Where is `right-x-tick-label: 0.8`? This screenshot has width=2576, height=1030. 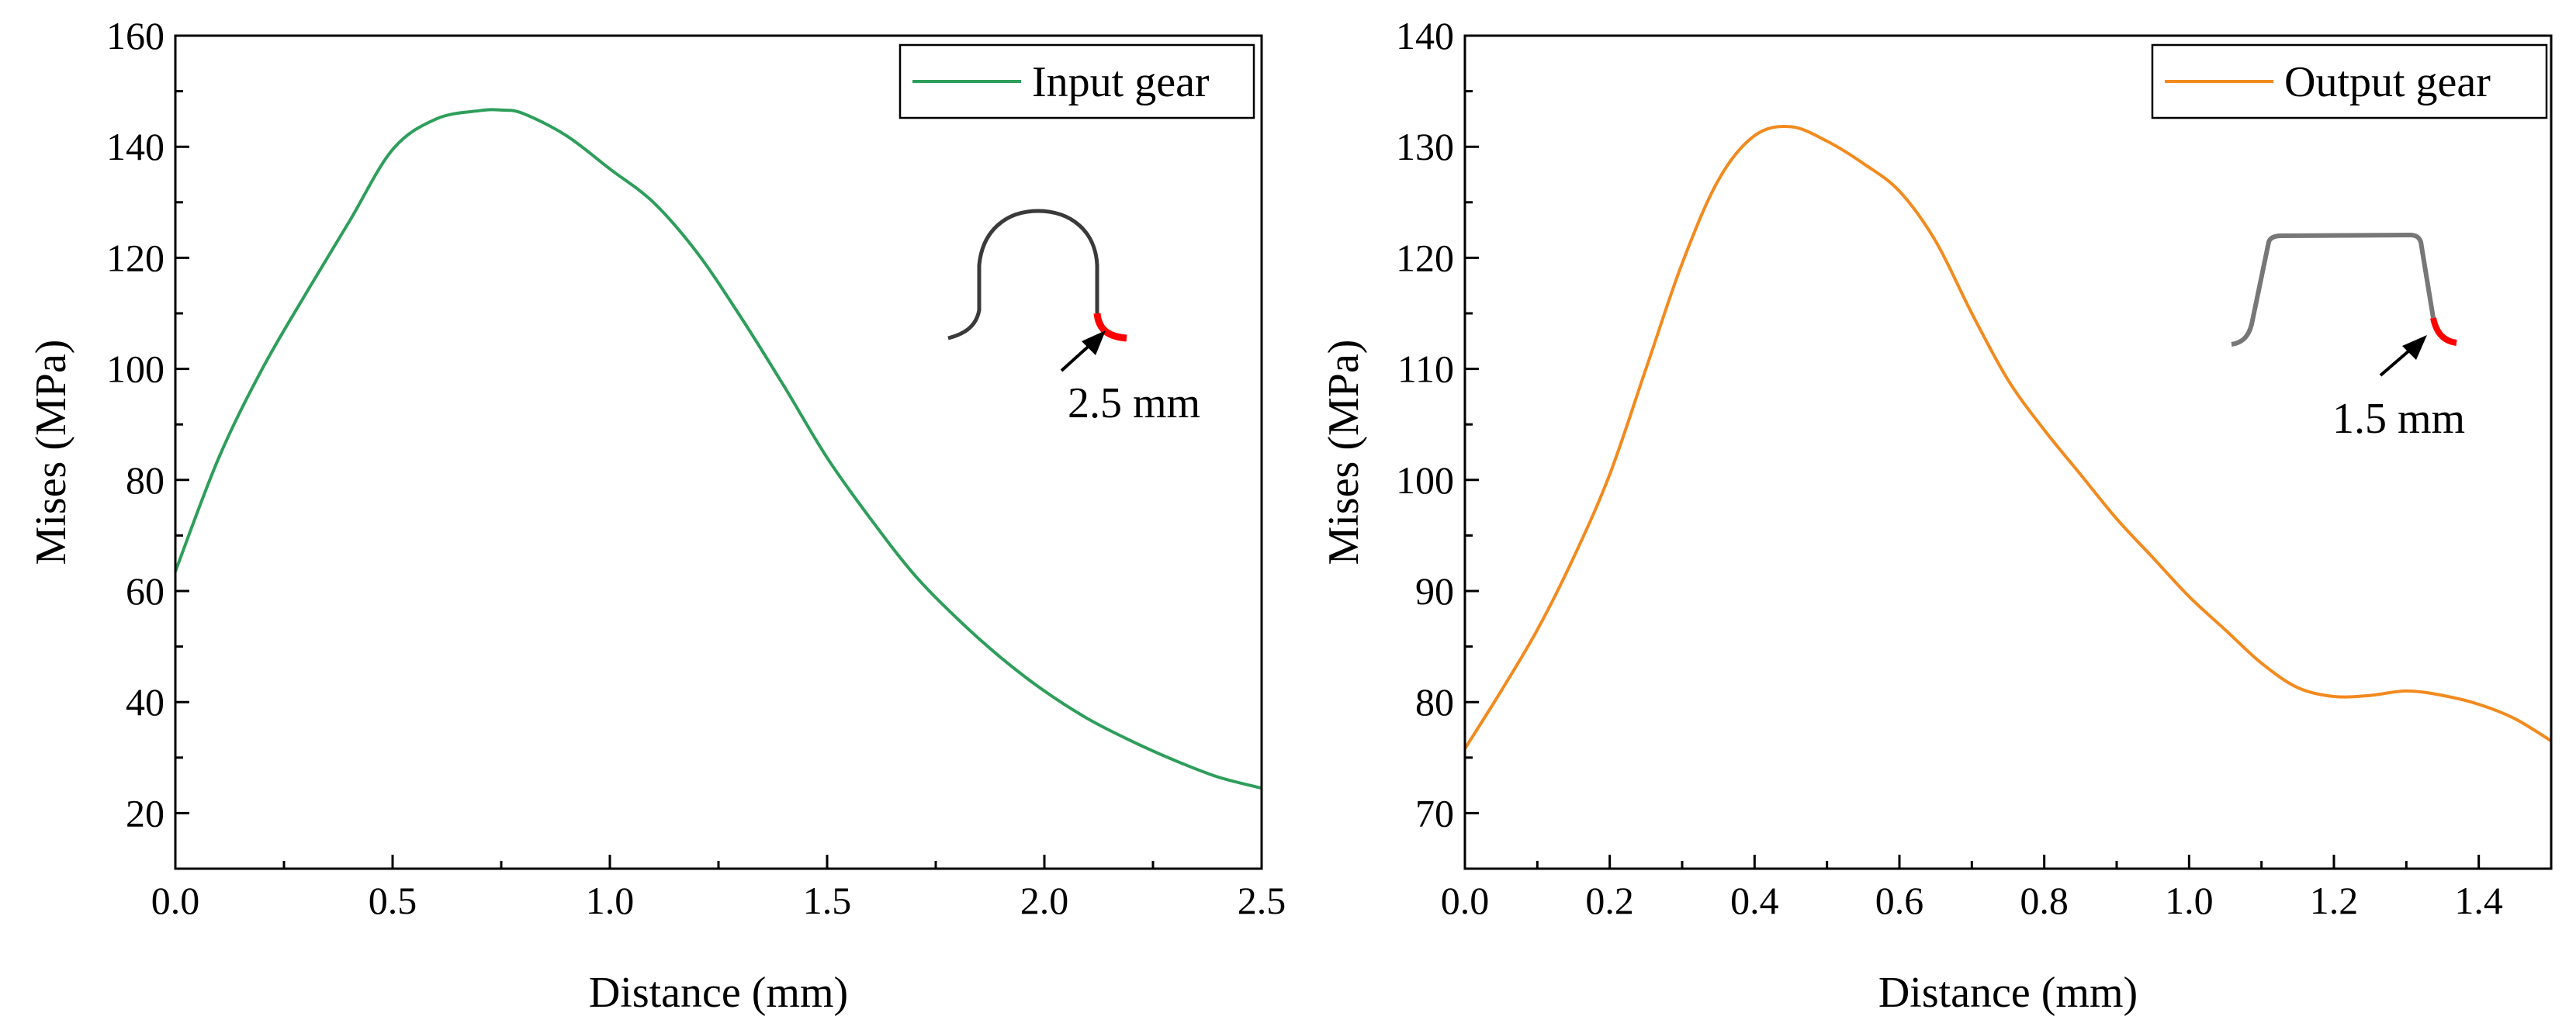 right-x-tick-label: 0.8 is located at coordinates (2044, 900).